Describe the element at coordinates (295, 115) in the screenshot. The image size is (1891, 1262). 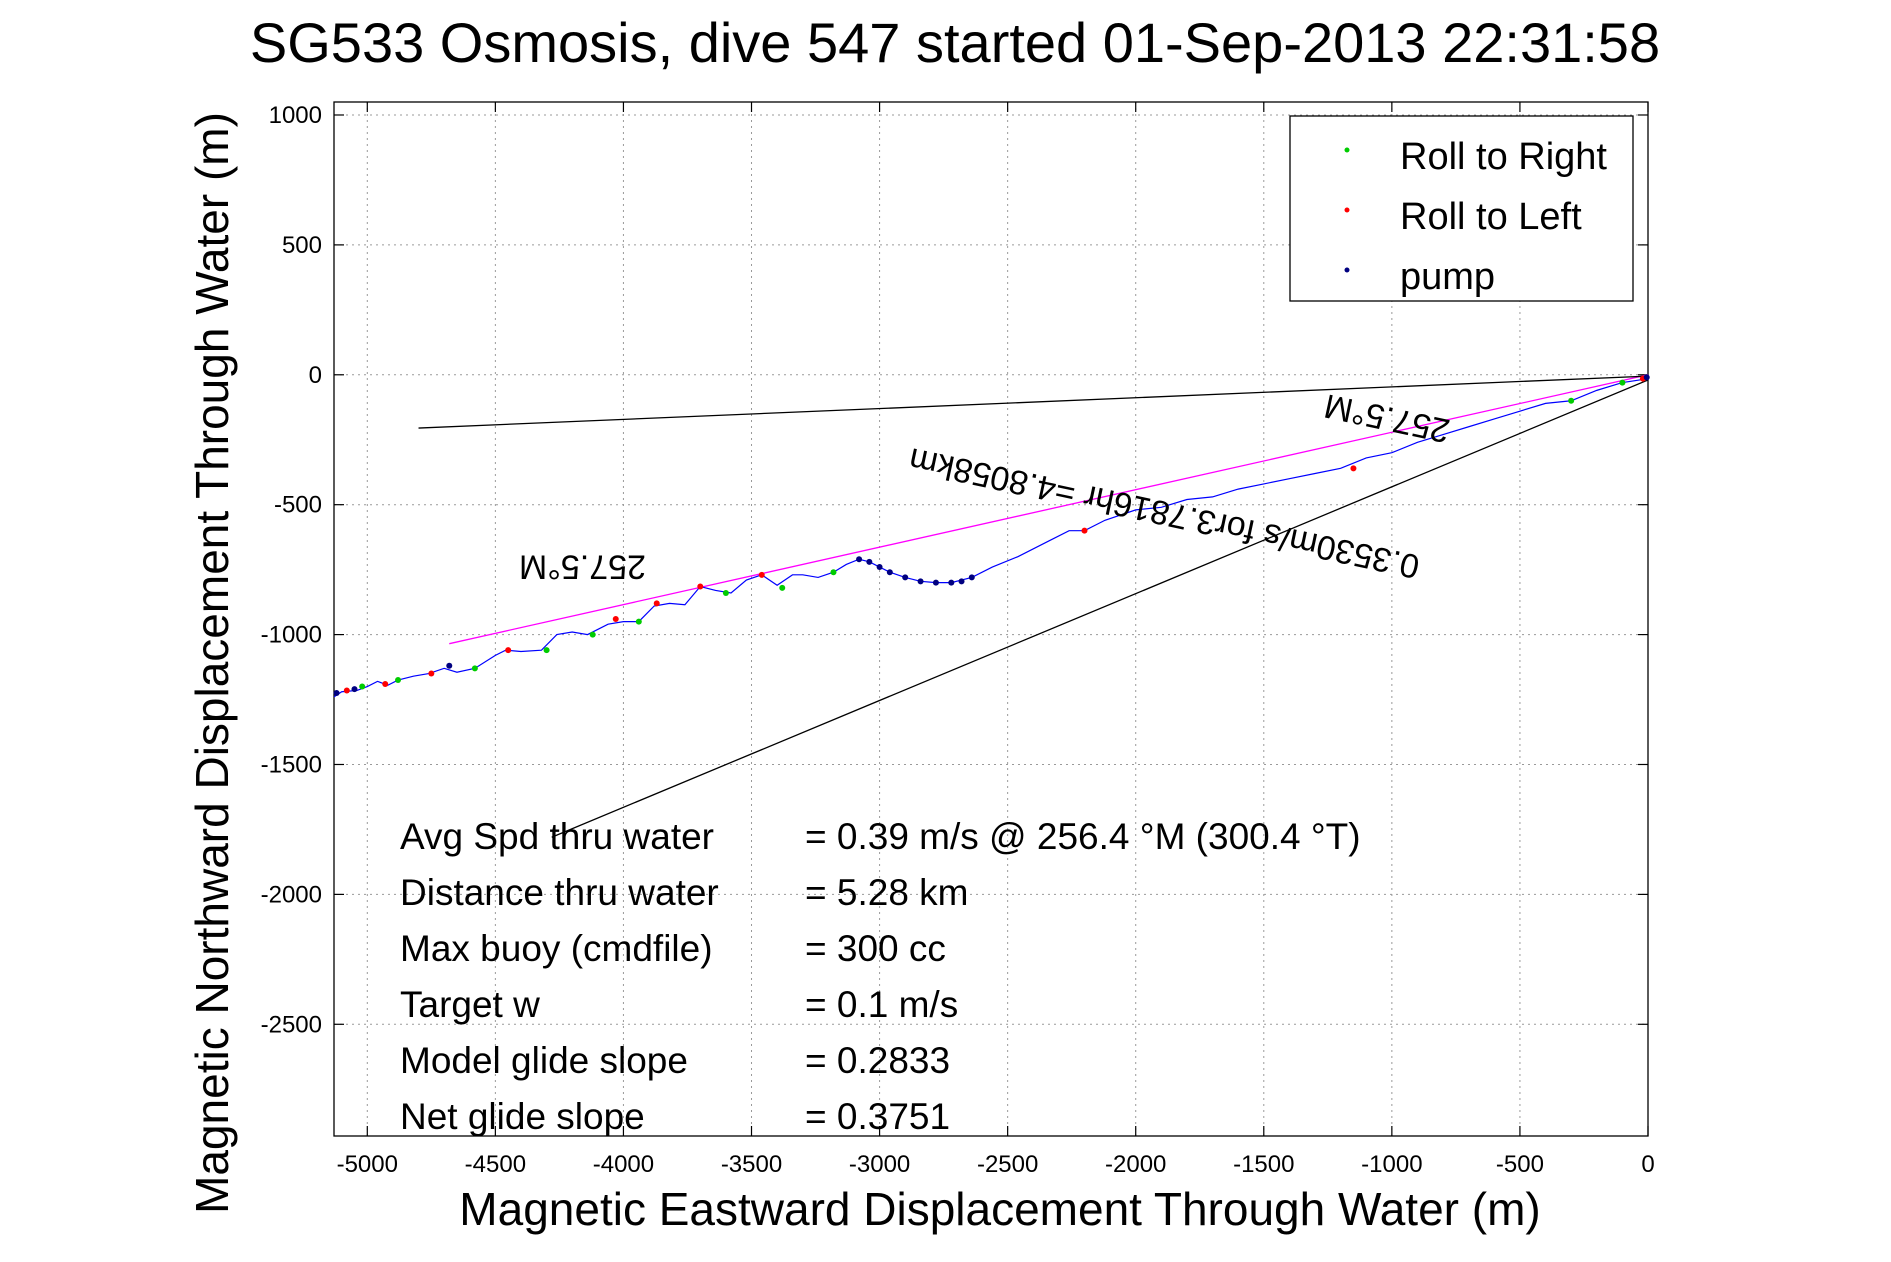
I see `y-tick-label: 1000` at that location.